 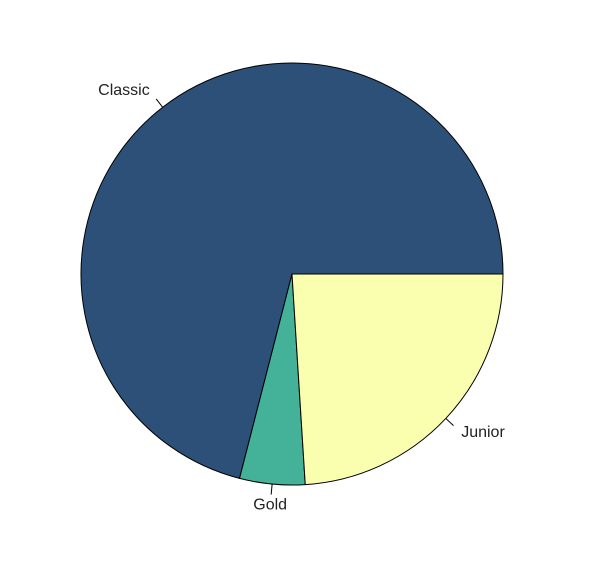 What do you see at coordinates (270, 504) in the screenshot?
I see `pie-label-gold: Gold` at bounding box center [270, 504].